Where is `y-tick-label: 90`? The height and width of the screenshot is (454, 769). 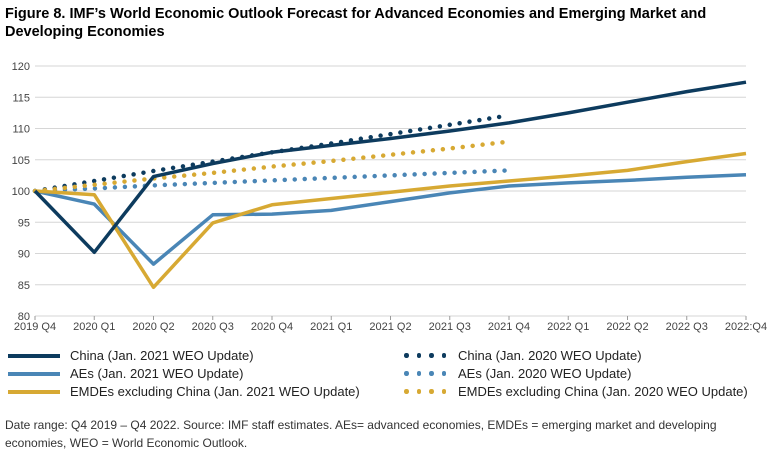
y-tick-label: 90 is located at coordinates (24, 255).